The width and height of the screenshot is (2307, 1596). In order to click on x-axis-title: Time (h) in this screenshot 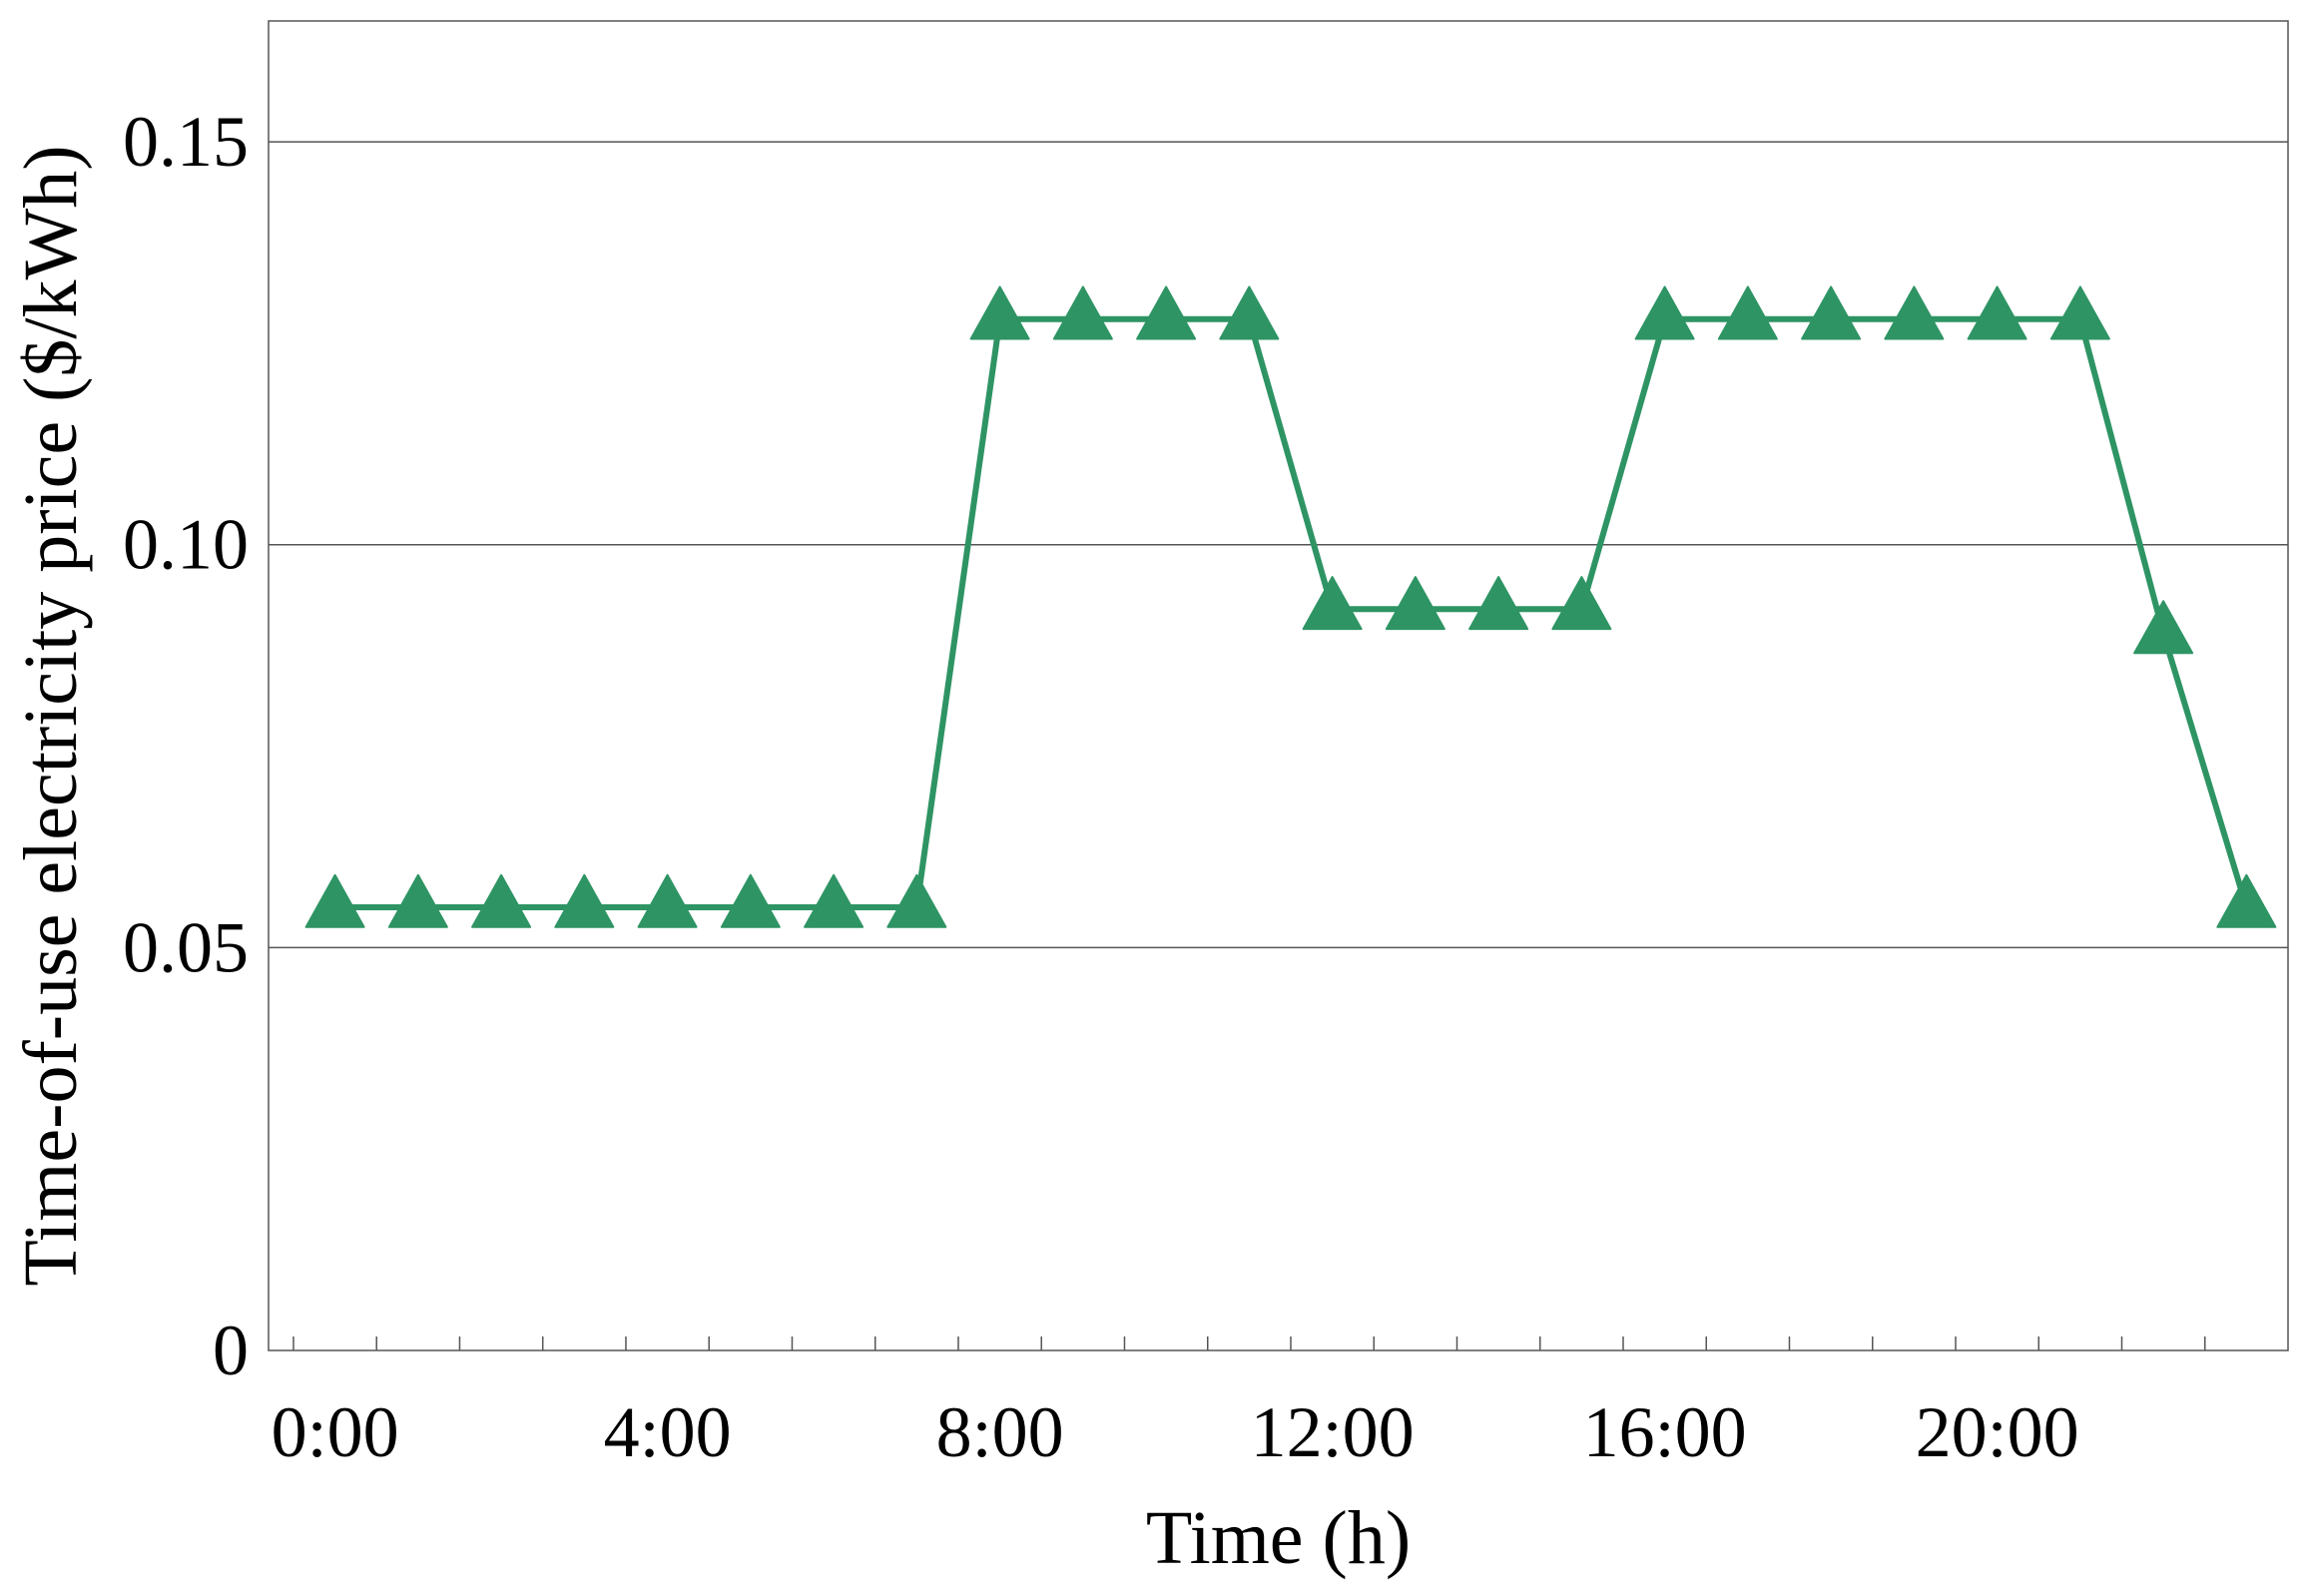, I will do `click(1278, 1538)`.